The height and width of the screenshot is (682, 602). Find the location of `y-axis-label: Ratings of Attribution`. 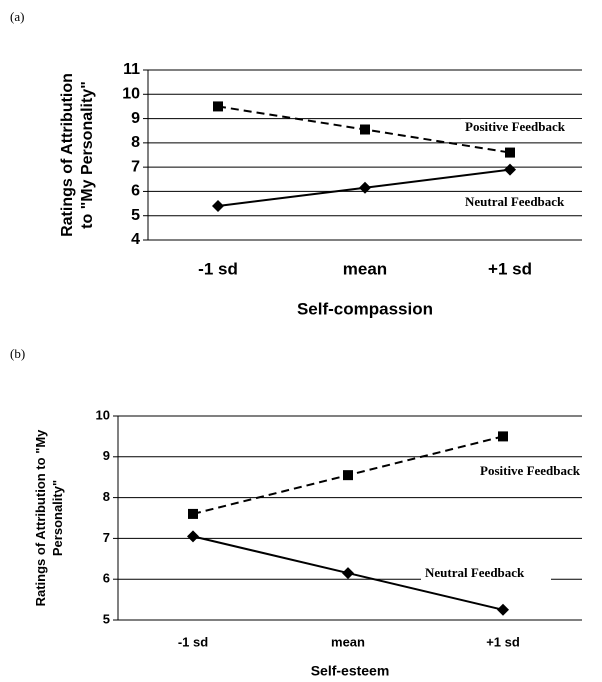

y-axis-label: Ratings of Attribution is located at coordinates (67, 155).